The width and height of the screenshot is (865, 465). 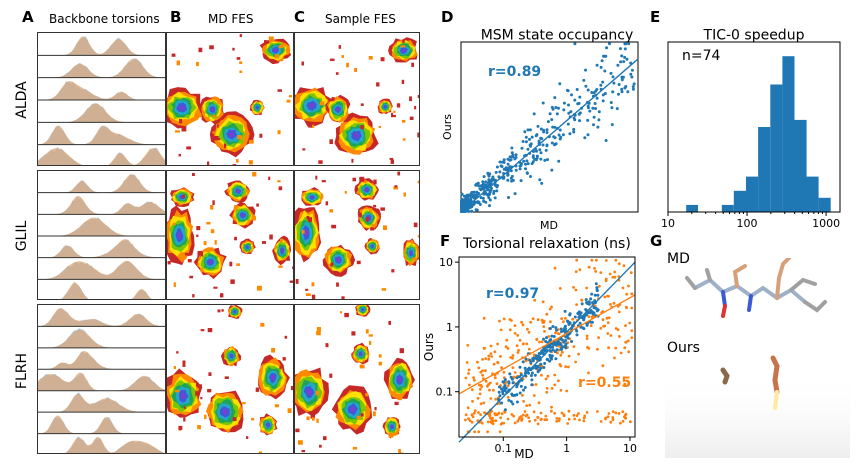 What do you see at coordinates (231, 19) in the screenshot?
I see `panel-title-b: MD FES` at bounding box center [231, 19].